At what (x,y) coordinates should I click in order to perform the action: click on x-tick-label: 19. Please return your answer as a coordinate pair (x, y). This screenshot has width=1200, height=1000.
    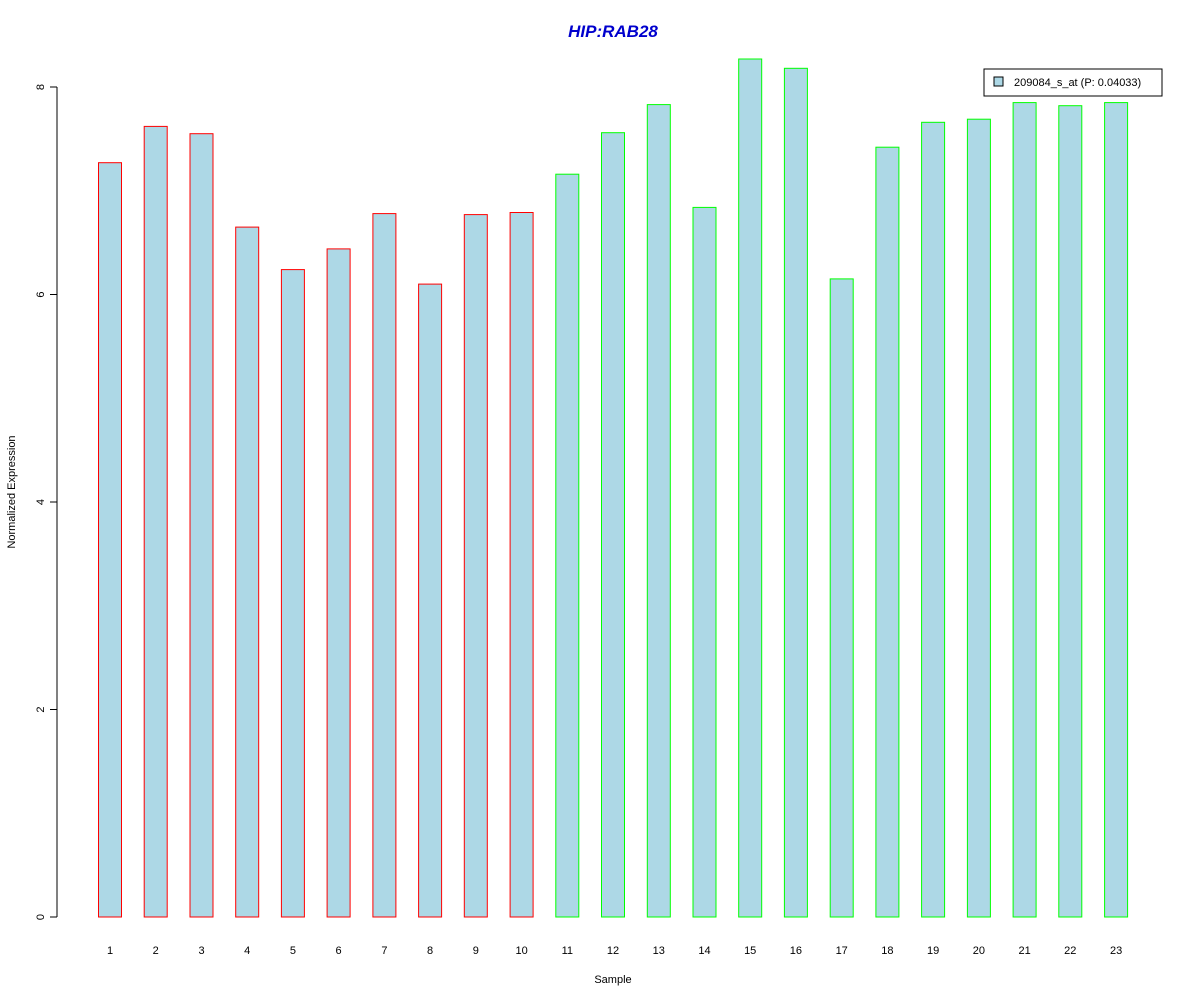
    Looking at the image, I should click on (933, 951).